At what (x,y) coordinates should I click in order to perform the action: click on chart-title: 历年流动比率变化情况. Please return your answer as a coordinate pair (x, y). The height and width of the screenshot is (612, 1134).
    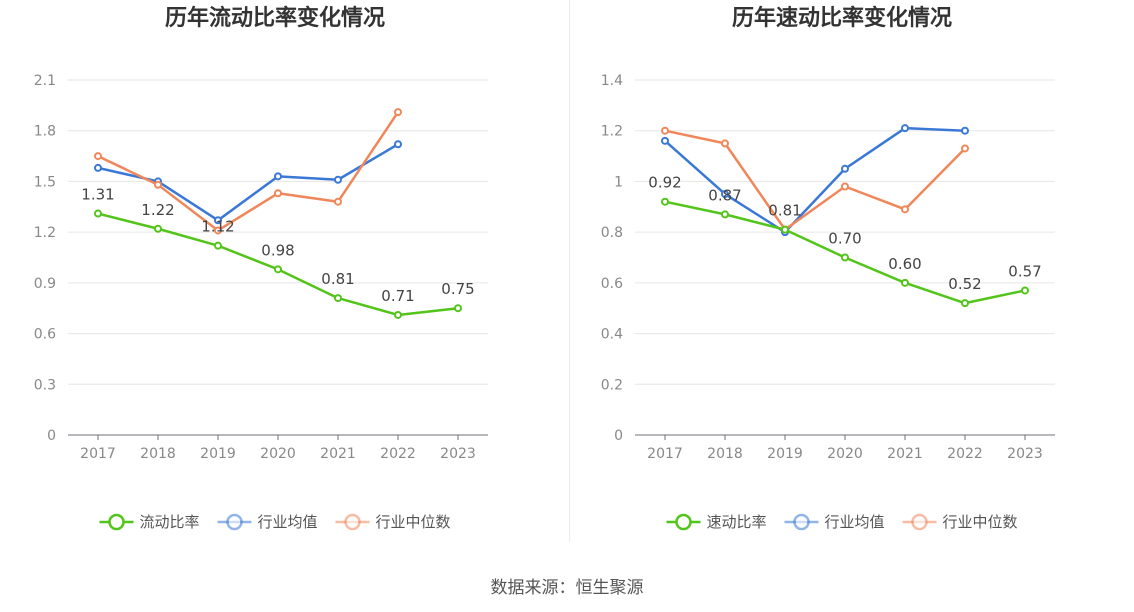
    Looking at the image, I should click on (275, 18).